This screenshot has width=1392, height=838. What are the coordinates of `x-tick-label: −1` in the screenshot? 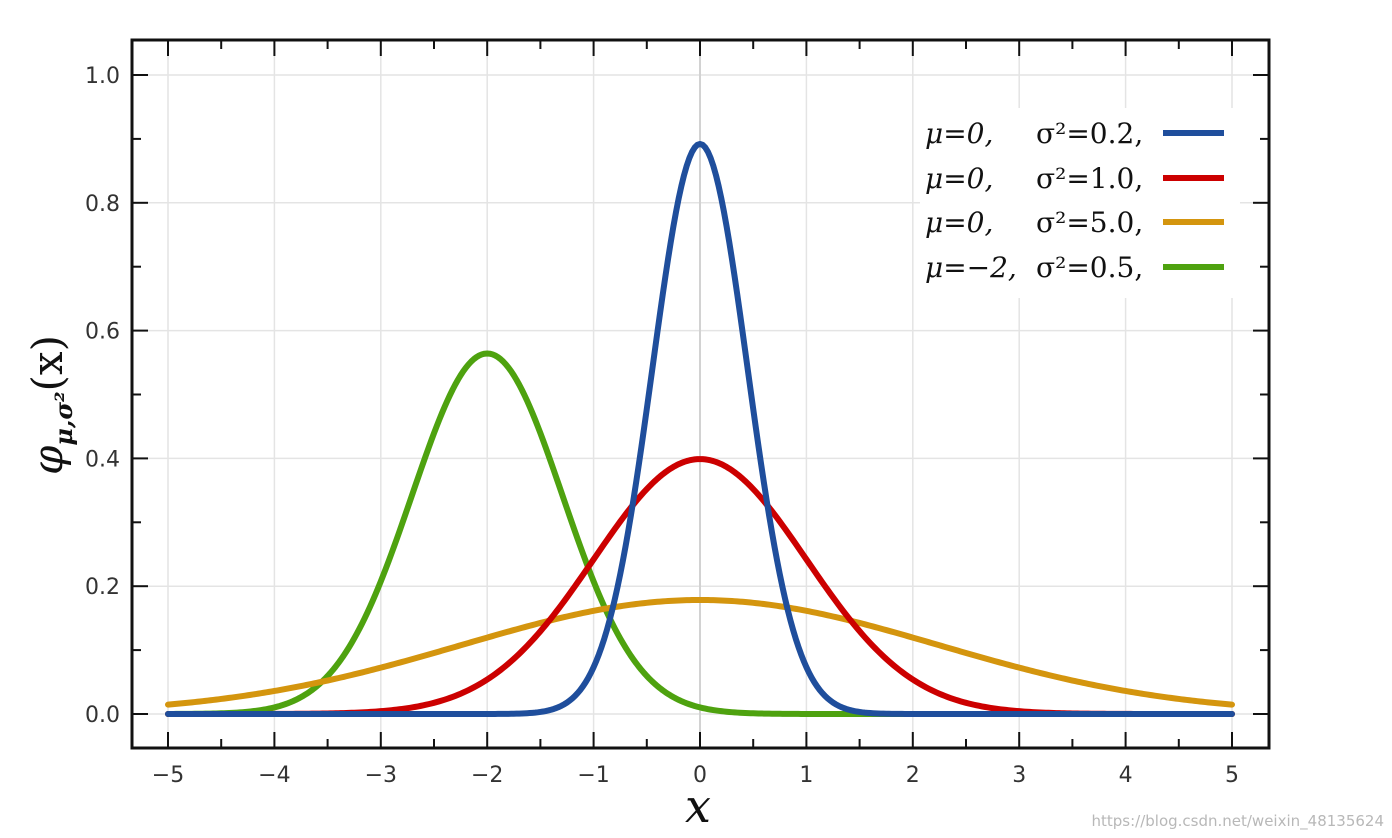 It's located at (593, 775).